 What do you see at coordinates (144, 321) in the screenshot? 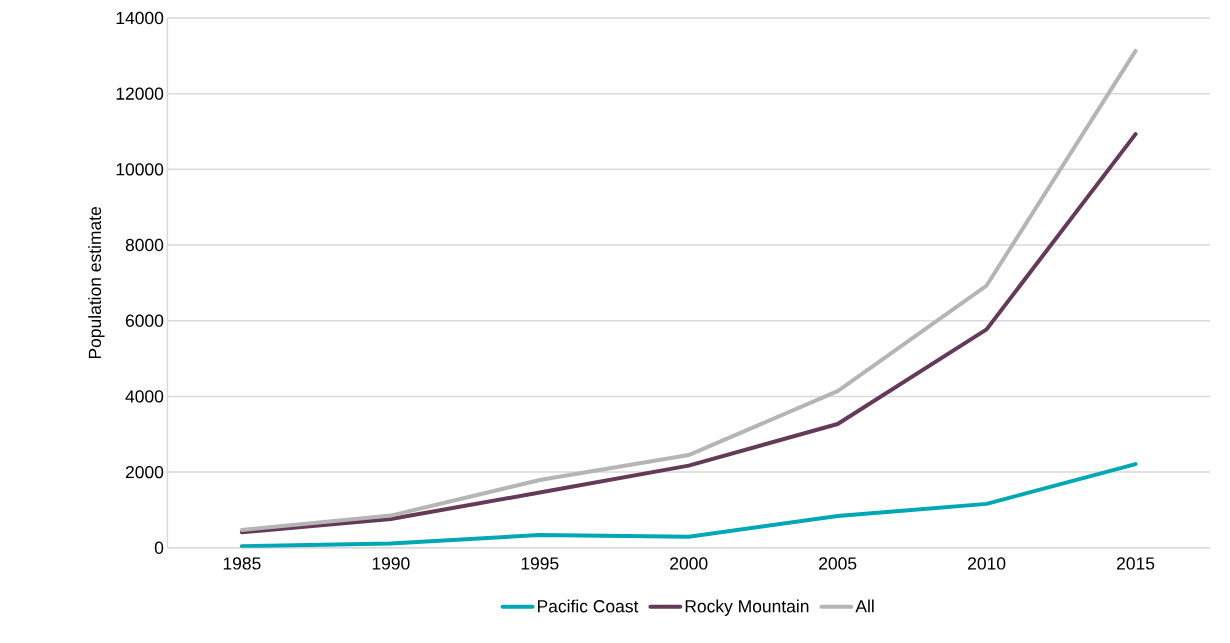
I see `y-tick-label: 6000` at bounding box center [144, 321].